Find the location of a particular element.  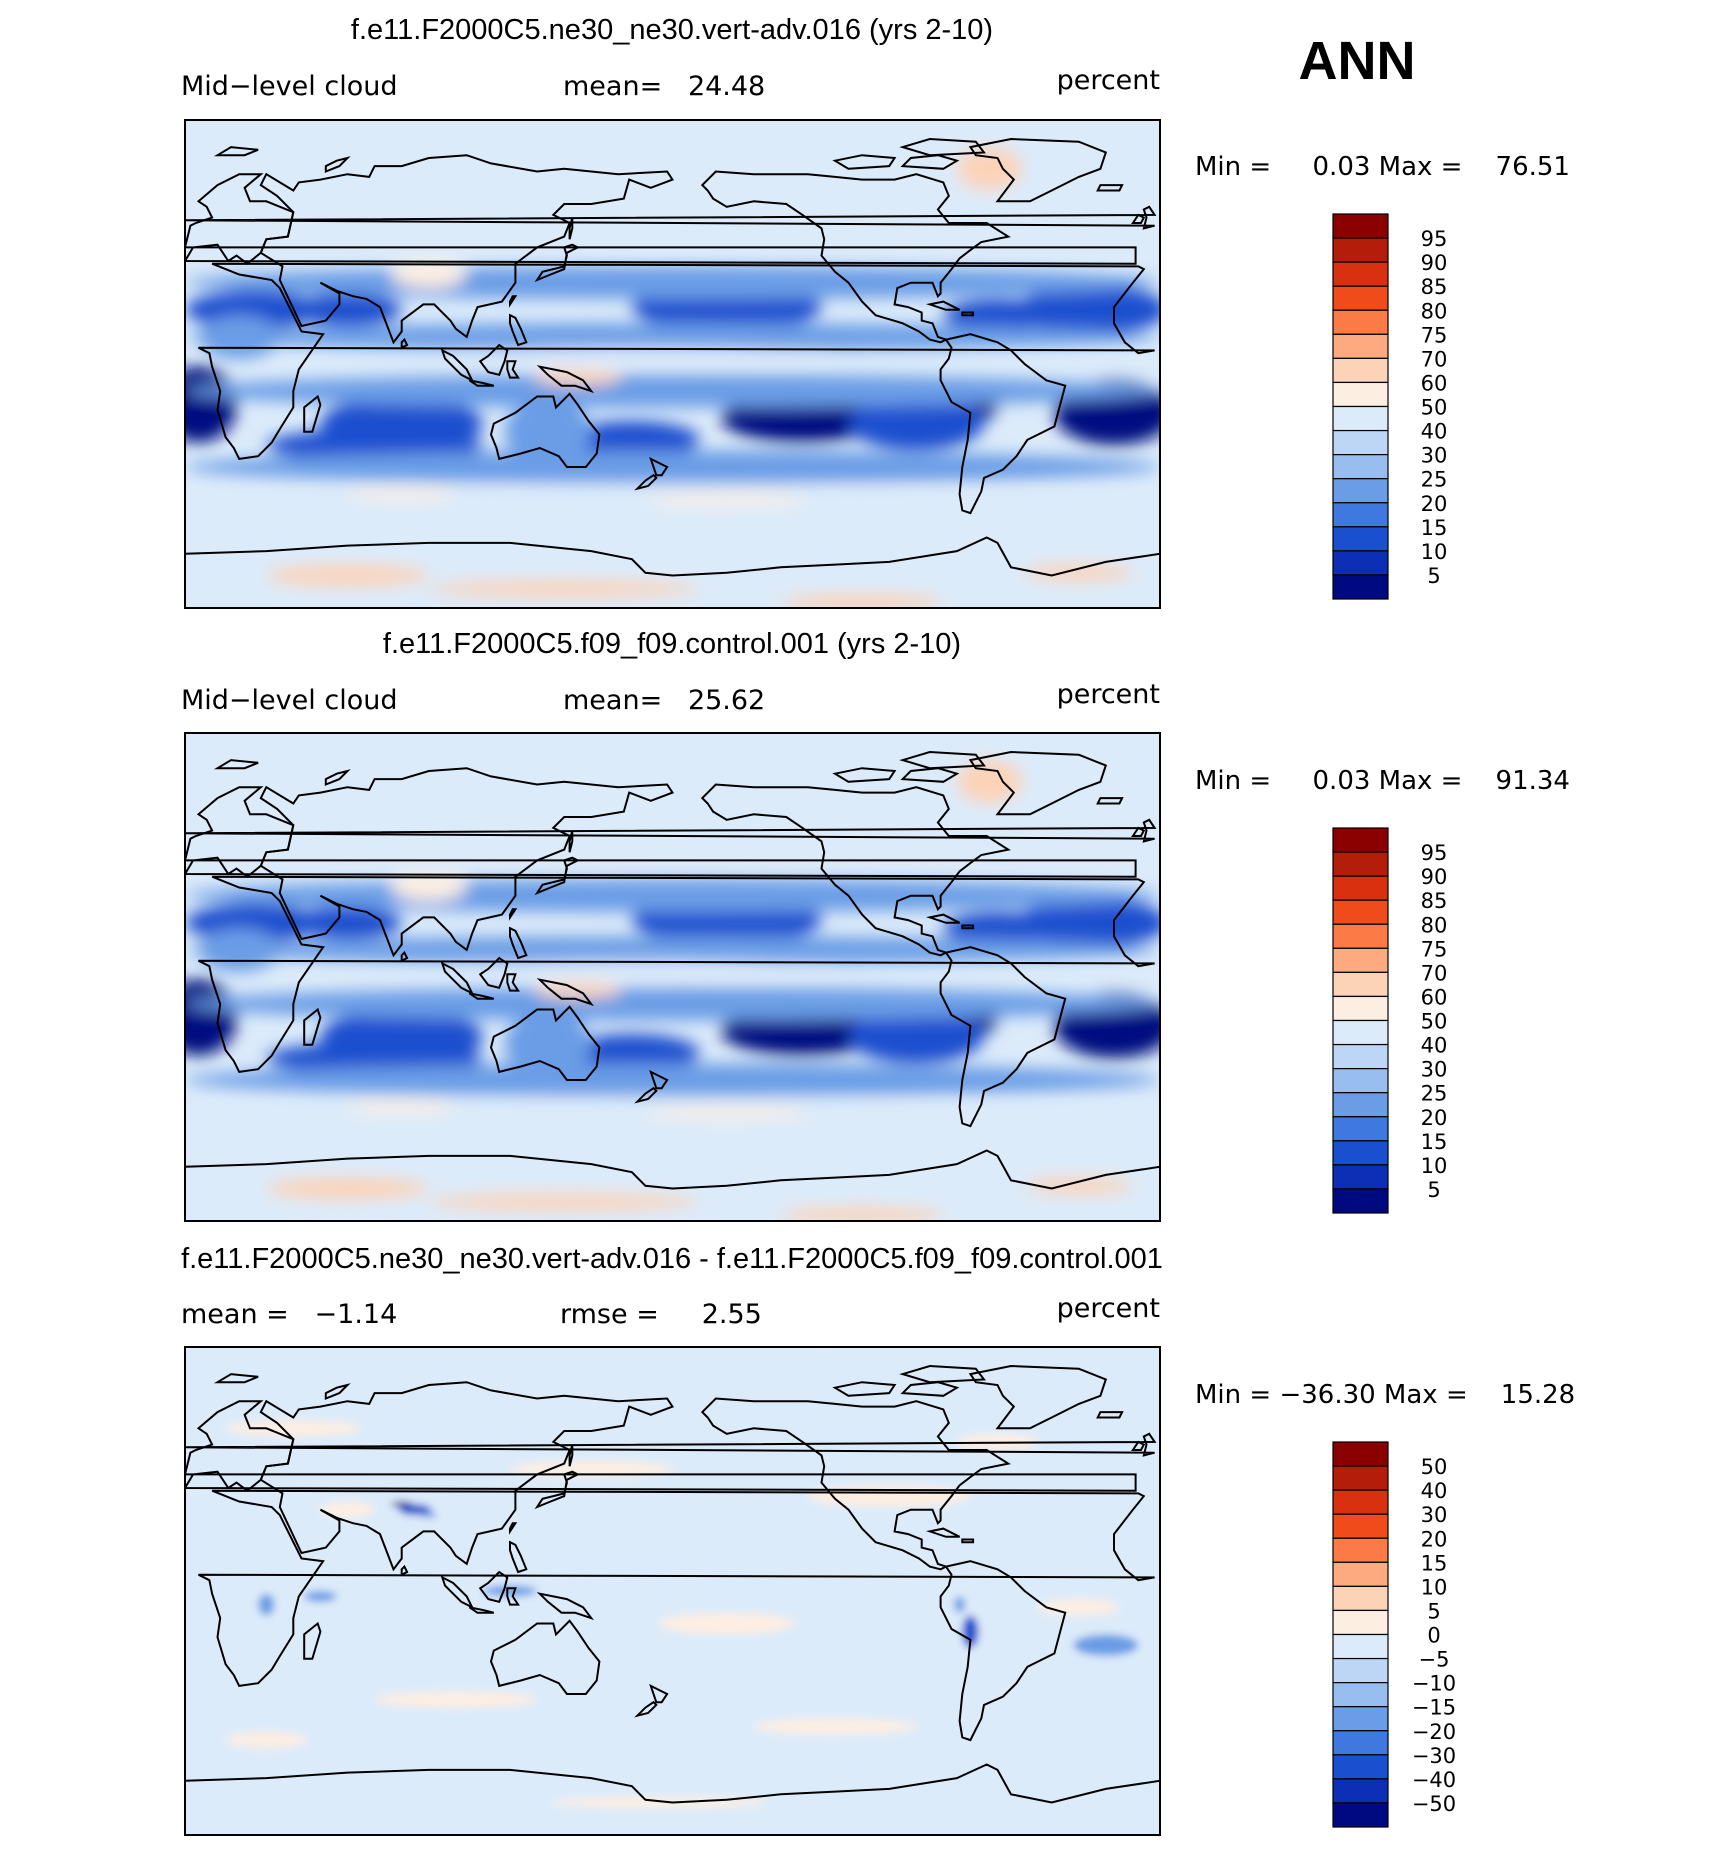

colorbar-label: 15 is located at coordinates (1434, 1563).